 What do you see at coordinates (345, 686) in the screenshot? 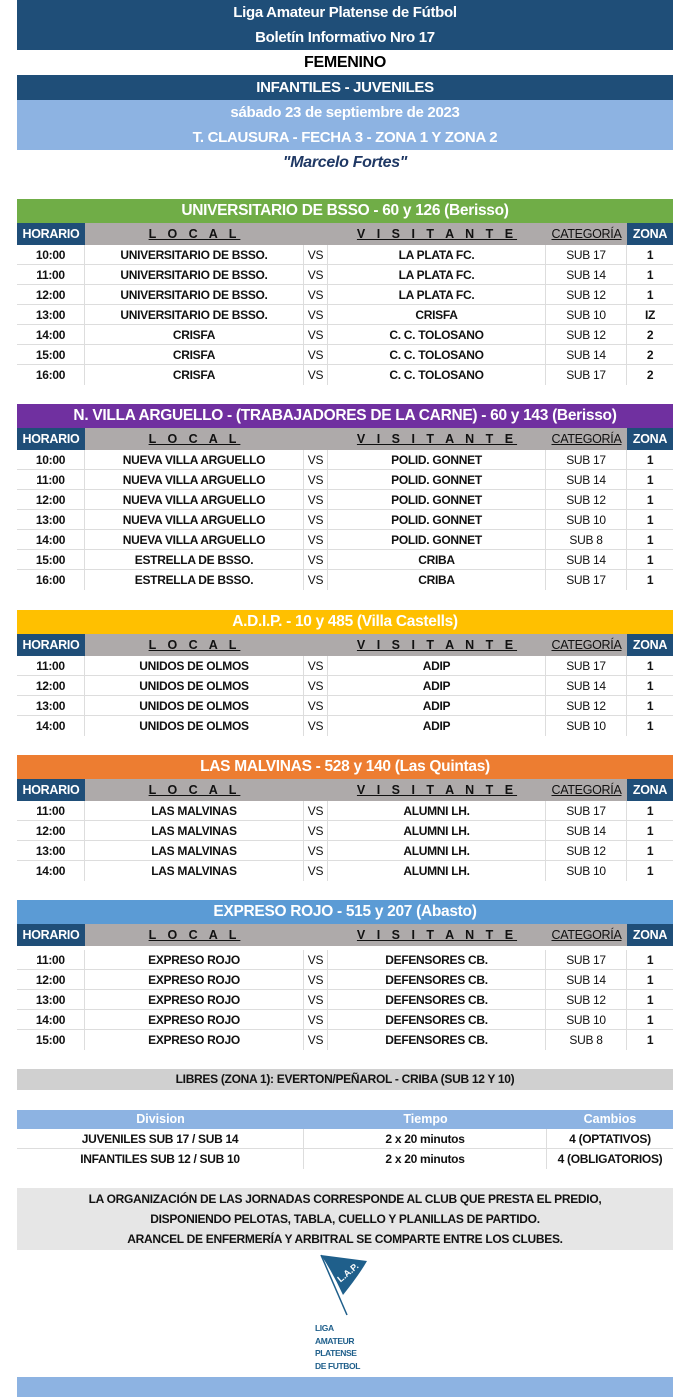
I see `match-row: 12:00 UNIDOS DE OLMOS VS ADIP SUB 14 1` at bounding box center [345, 686].